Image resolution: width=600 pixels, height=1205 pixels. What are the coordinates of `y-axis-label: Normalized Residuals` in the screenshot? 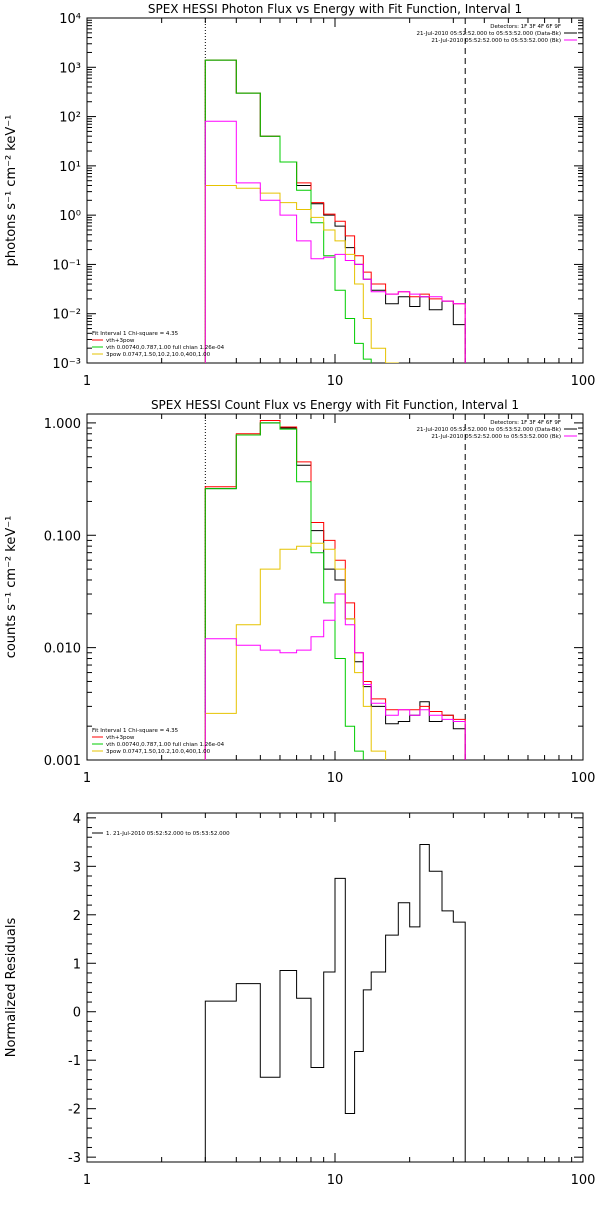 It's located at (11, 988).